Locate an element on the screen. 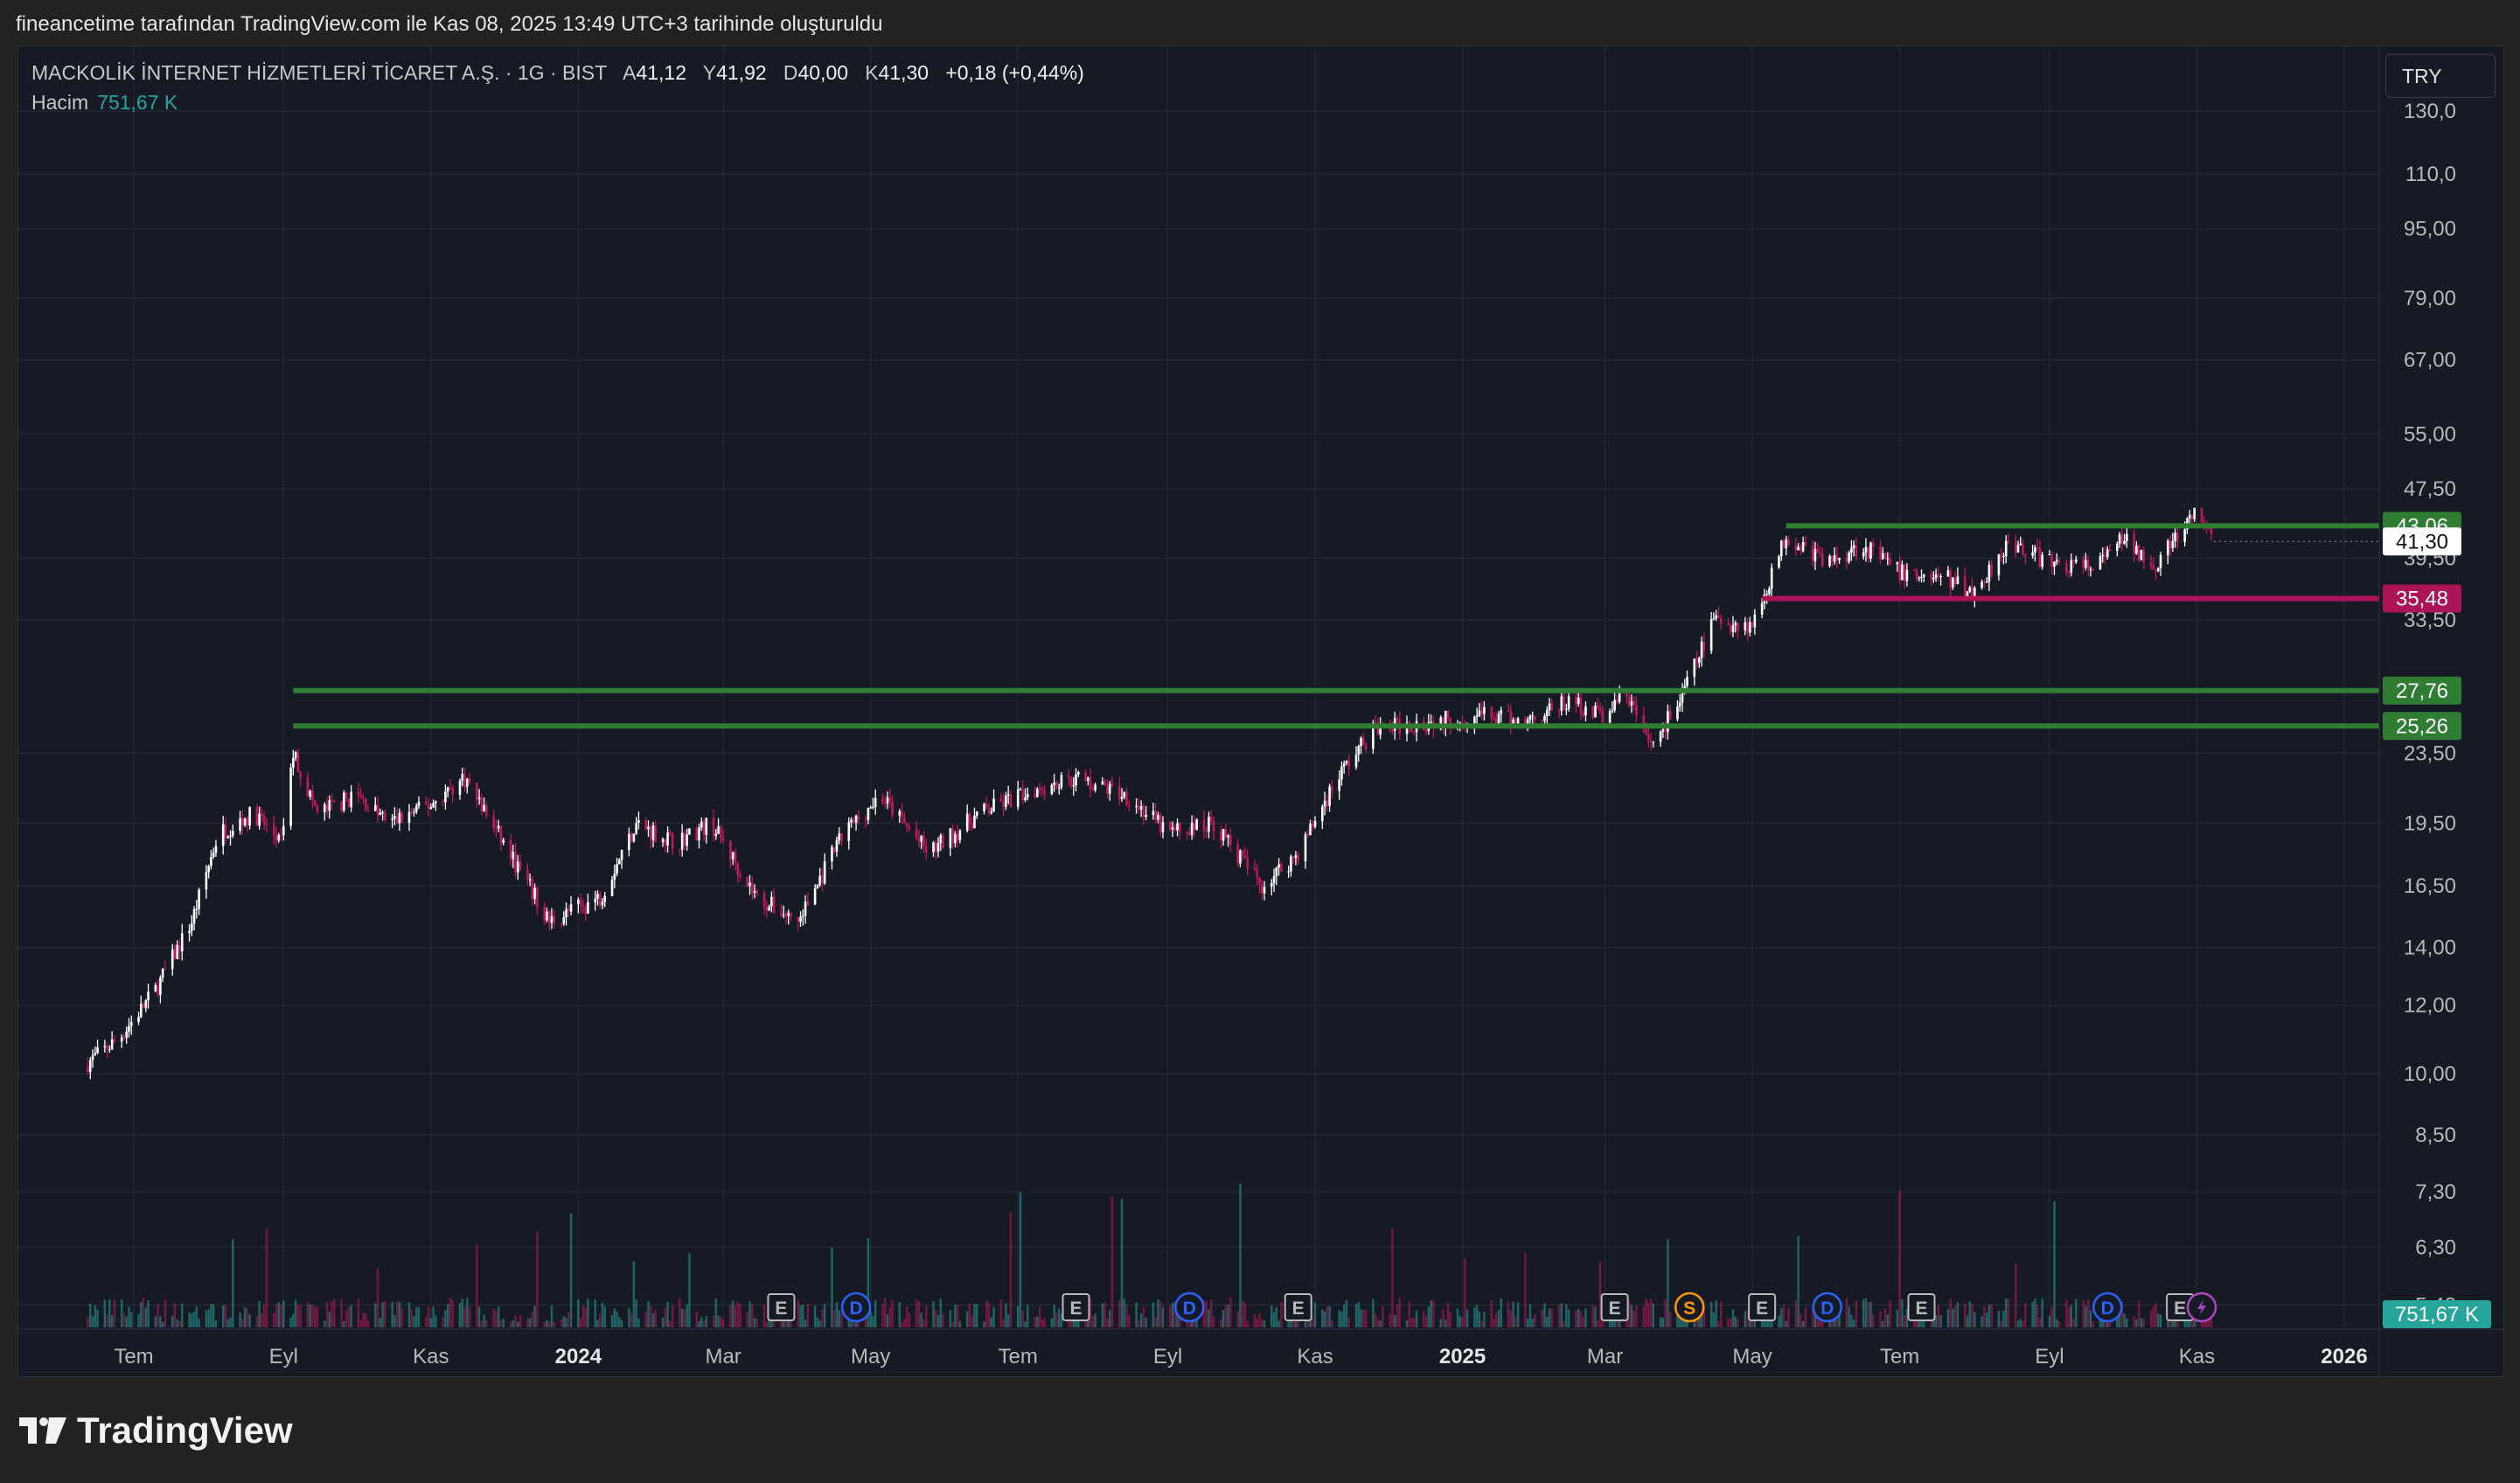  earnings-event-marker is located at coordinates (1076, 1307).